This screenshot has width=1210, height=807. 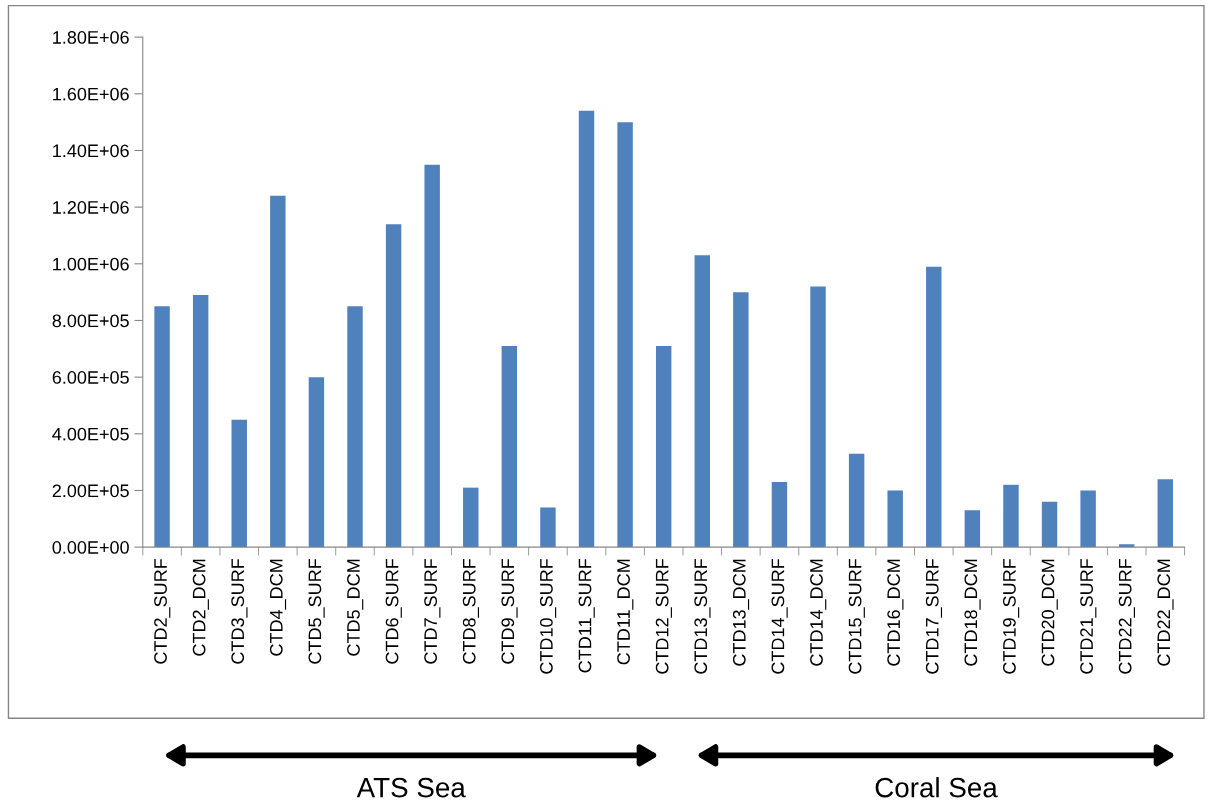 What do you see at coordinates (90, 434) in the screenshot?
I see `y-tick-label: 4.00E+05` at bounding box center [90, 434].